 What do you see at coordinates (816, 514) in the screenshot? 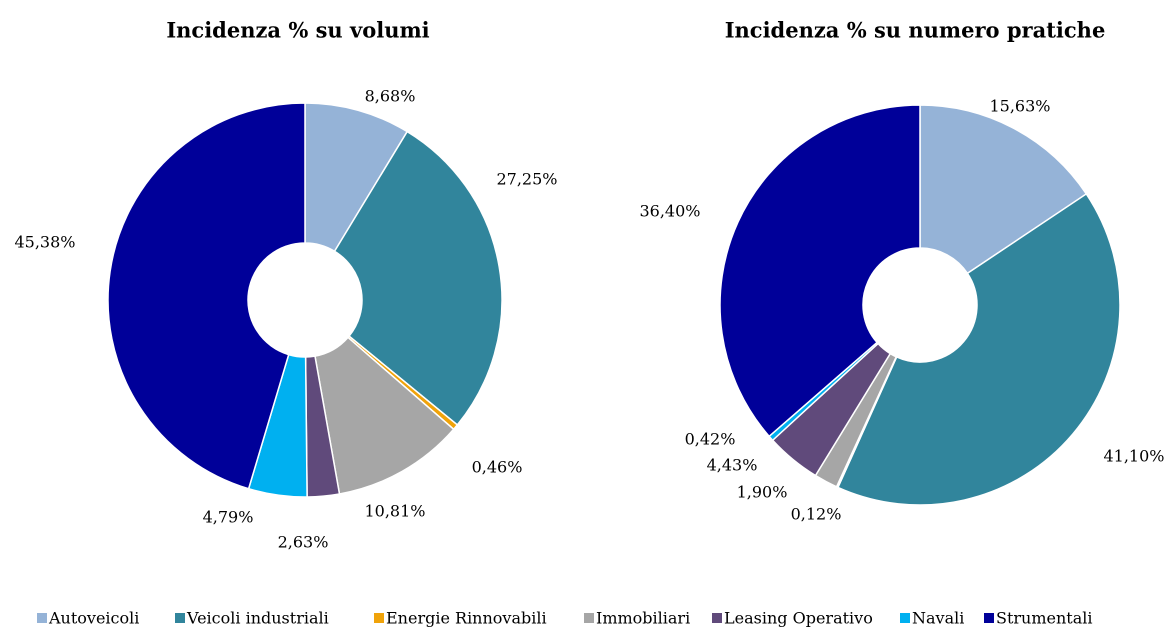
I see `data-label: 0,12%` at bounding box center [816, 514].